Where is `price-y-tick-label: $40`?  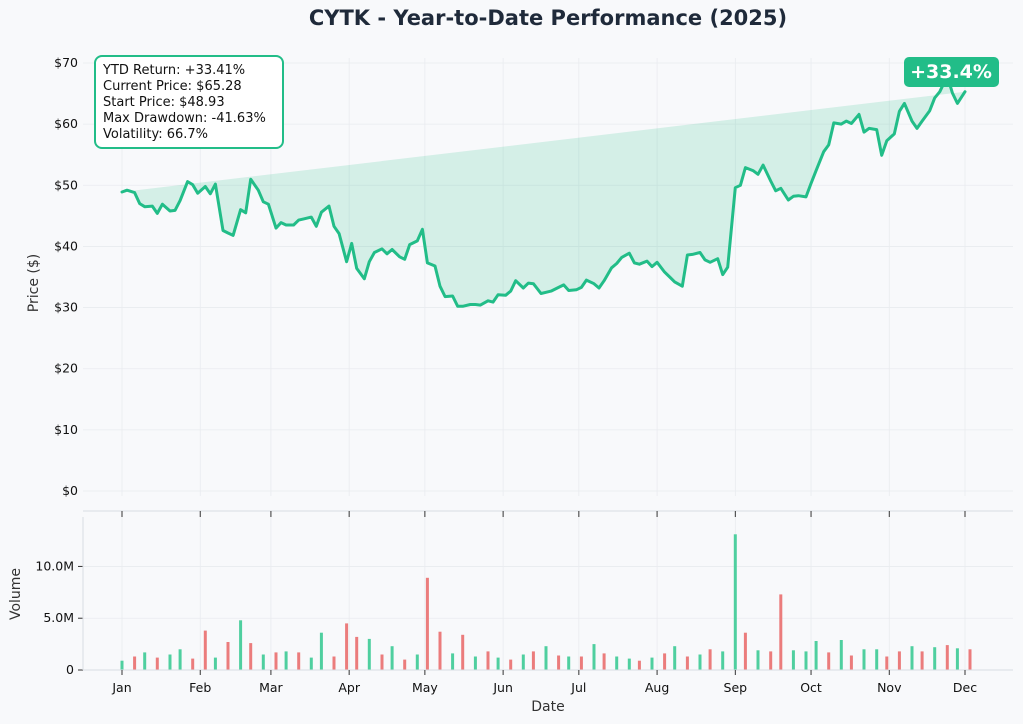 price-y-tick-label: $40 is located at coordinates (66, 245).